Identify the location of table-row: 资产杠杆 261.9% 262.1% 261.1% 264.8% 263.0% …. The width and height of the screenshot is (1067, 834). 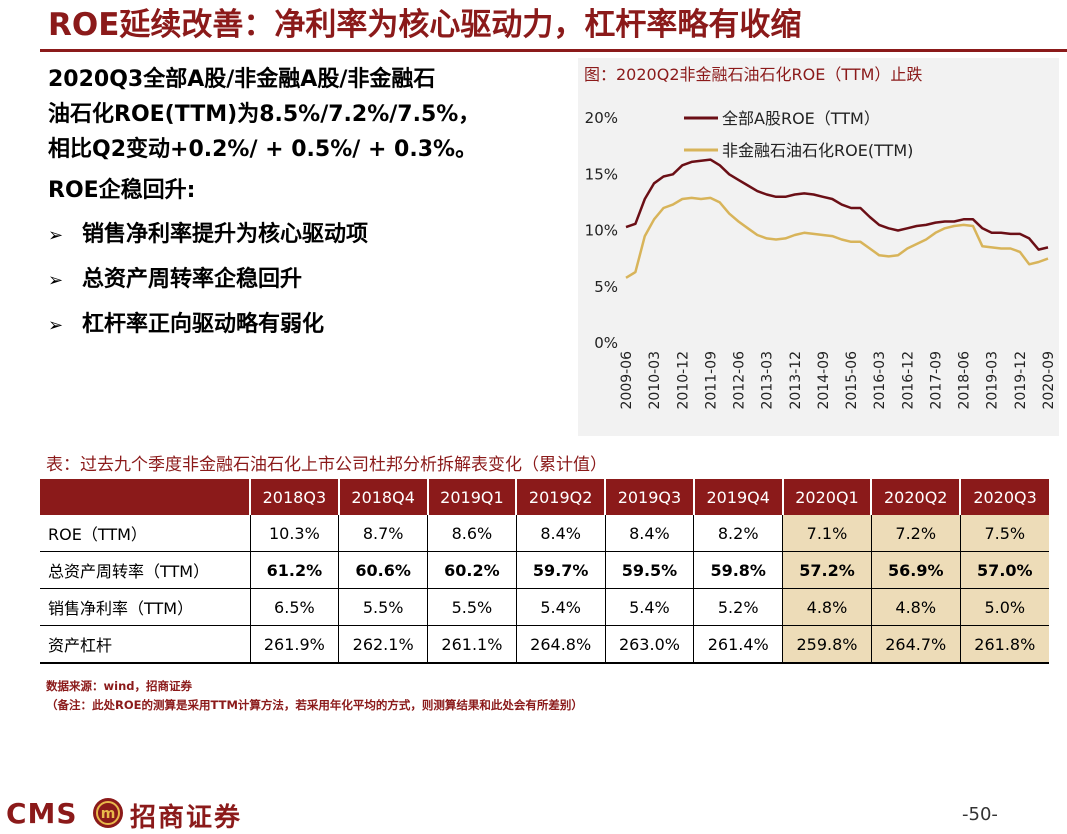
(544, 644).